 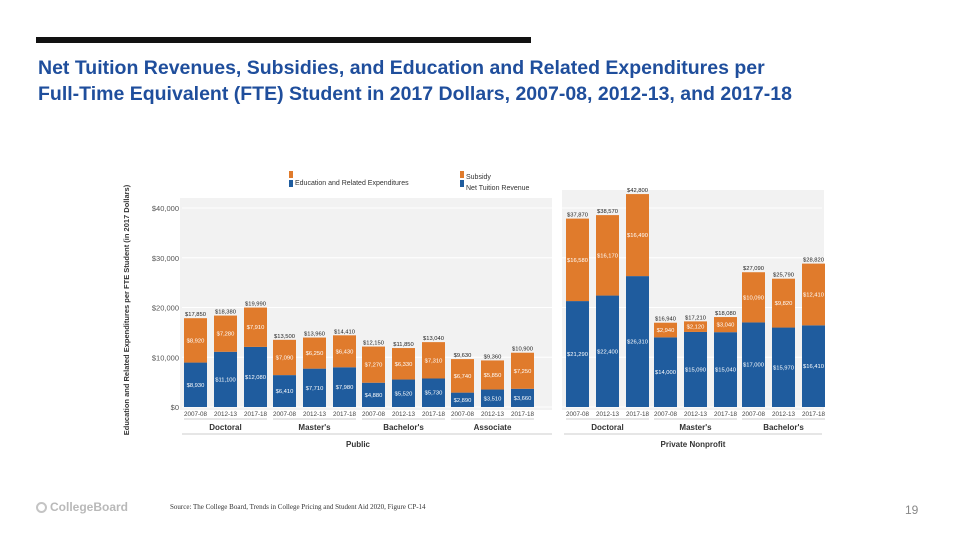 What do you see at coordinates (433, 339) in the screenshot?
I see `total-value-label: $13,040` at bounding box center [433, 339].